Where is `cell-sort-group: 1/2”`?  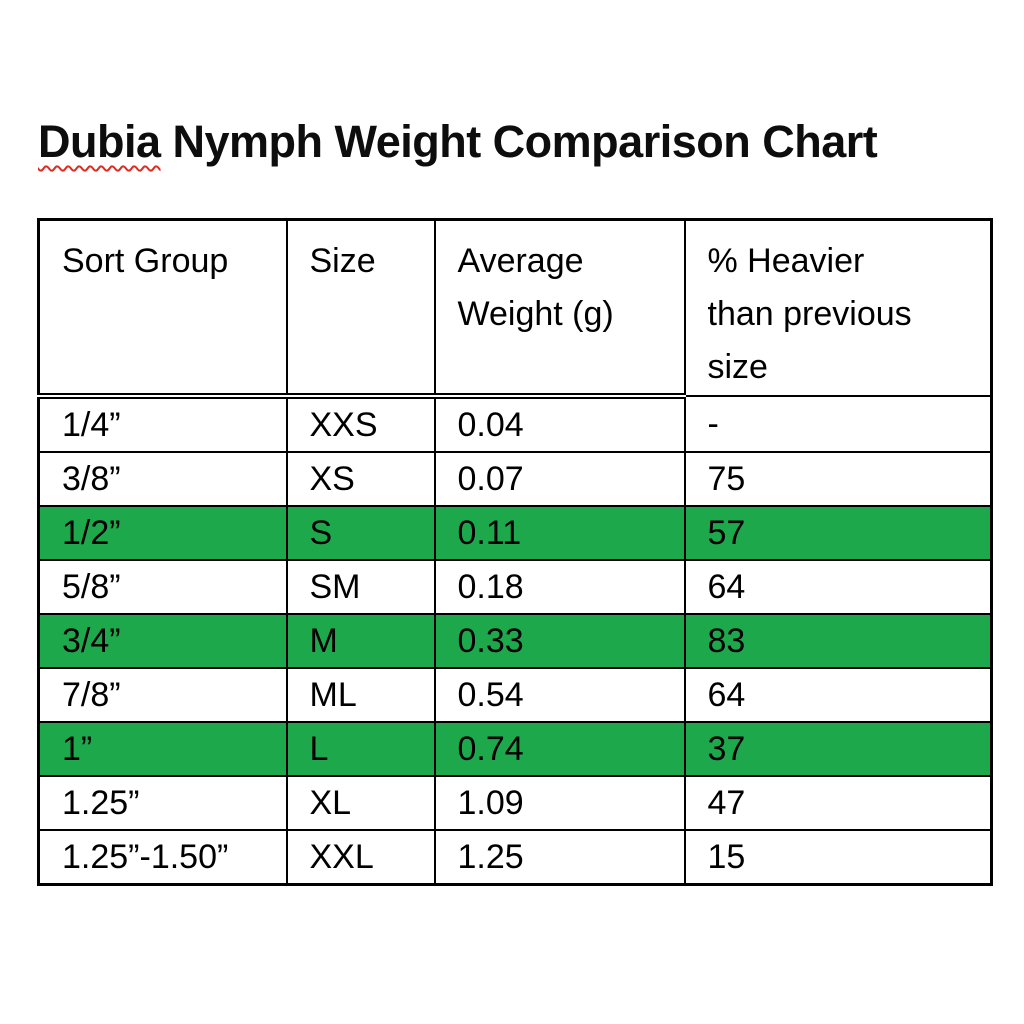 cell-sort-group: 1/2” is located at coordinates (162, 533).